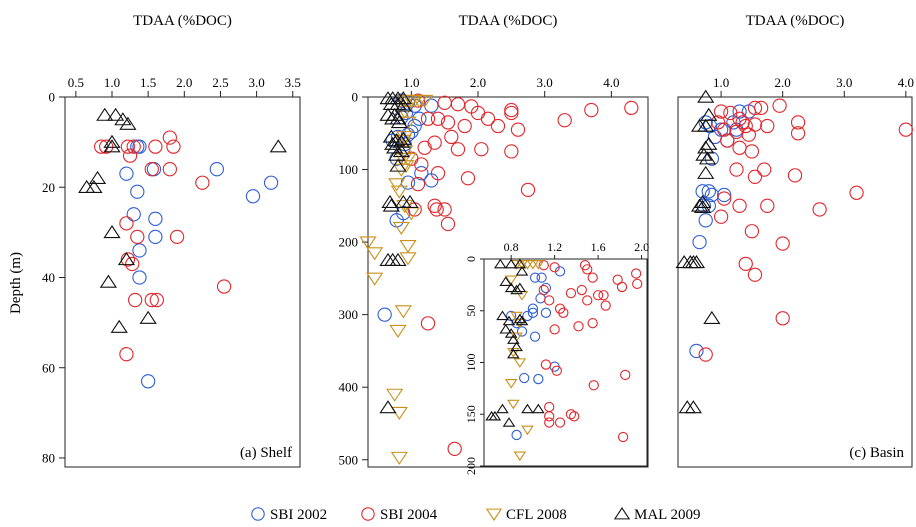 The width and height of the screenshot is (916, 527). What do you see at coordinates (598, 247) in the screenshot?
I see `x-tick-label: 1.6` at bounding box center [598, 247].